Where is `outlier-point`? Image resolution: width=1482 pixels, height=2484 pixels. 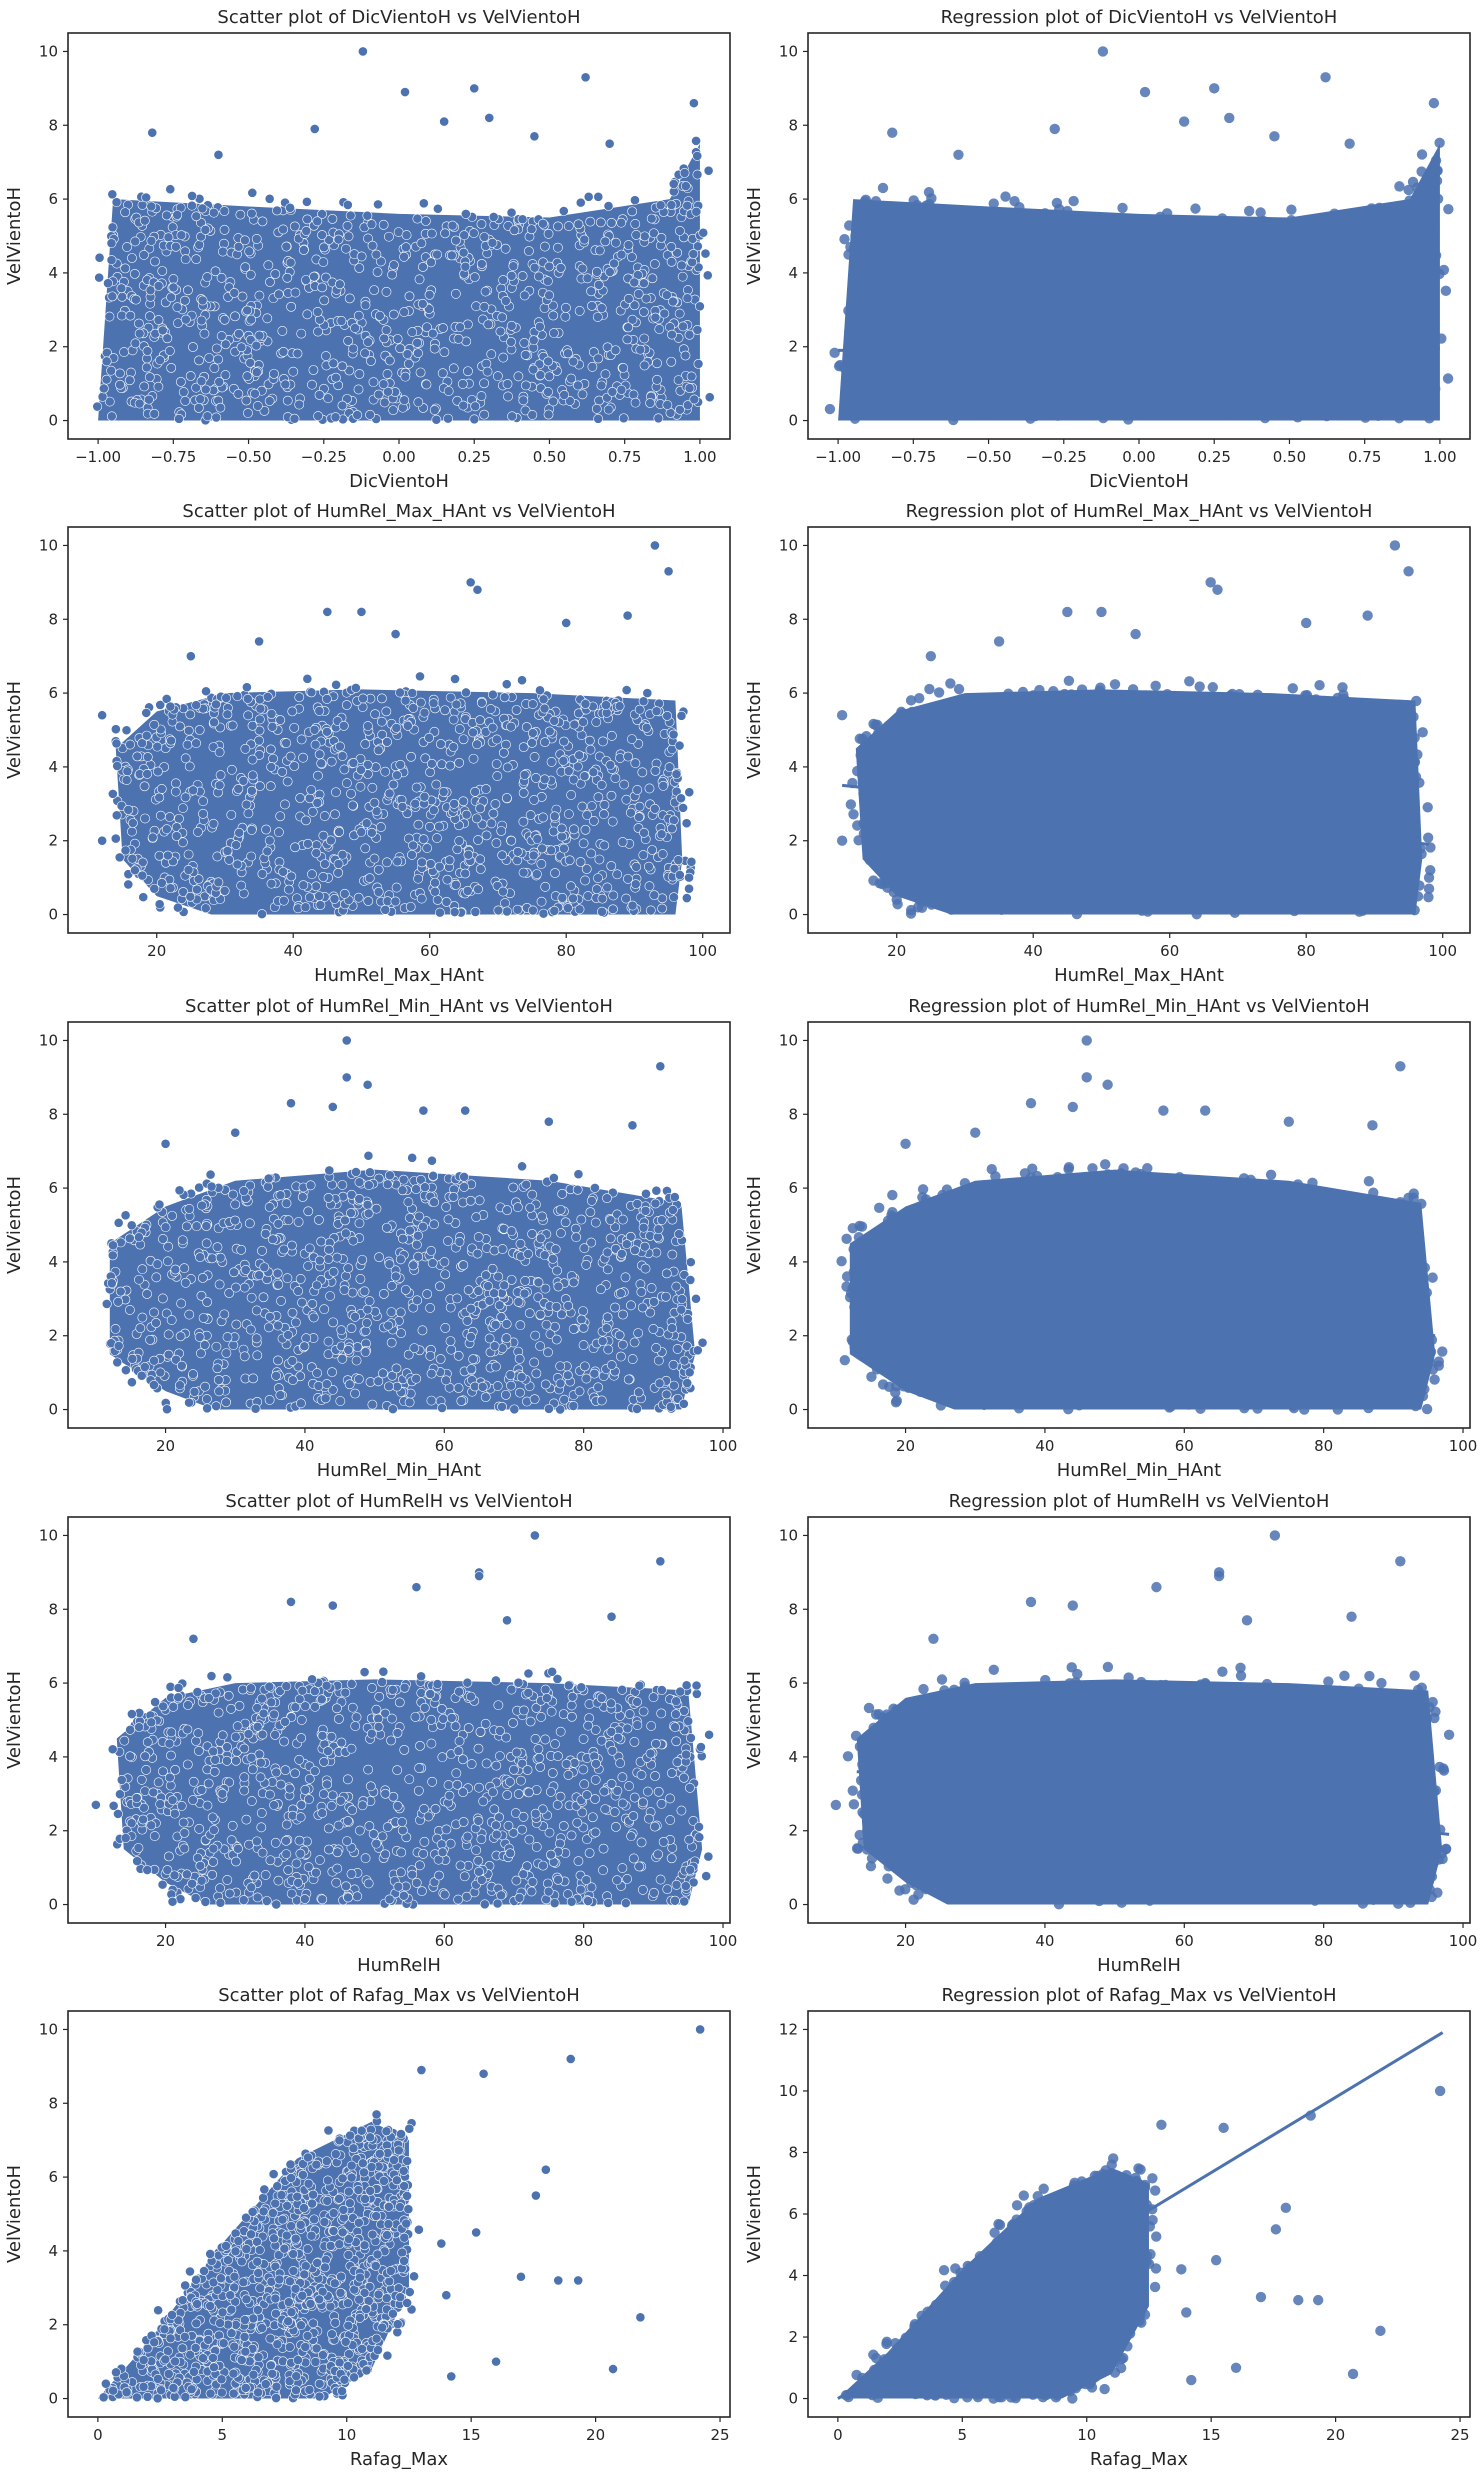
outlier-point is located at coordinates (1107, 1084).